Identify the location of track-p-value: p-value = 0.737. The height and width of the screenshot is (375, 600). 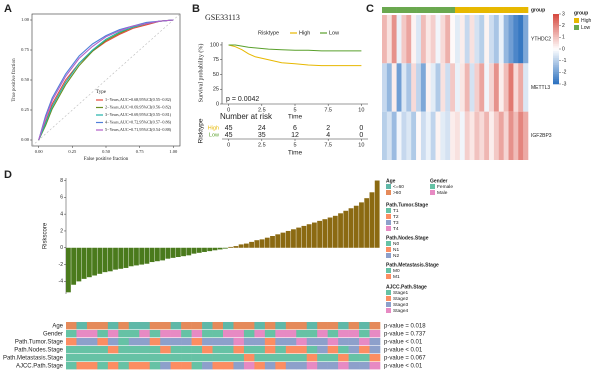
(405, 335).